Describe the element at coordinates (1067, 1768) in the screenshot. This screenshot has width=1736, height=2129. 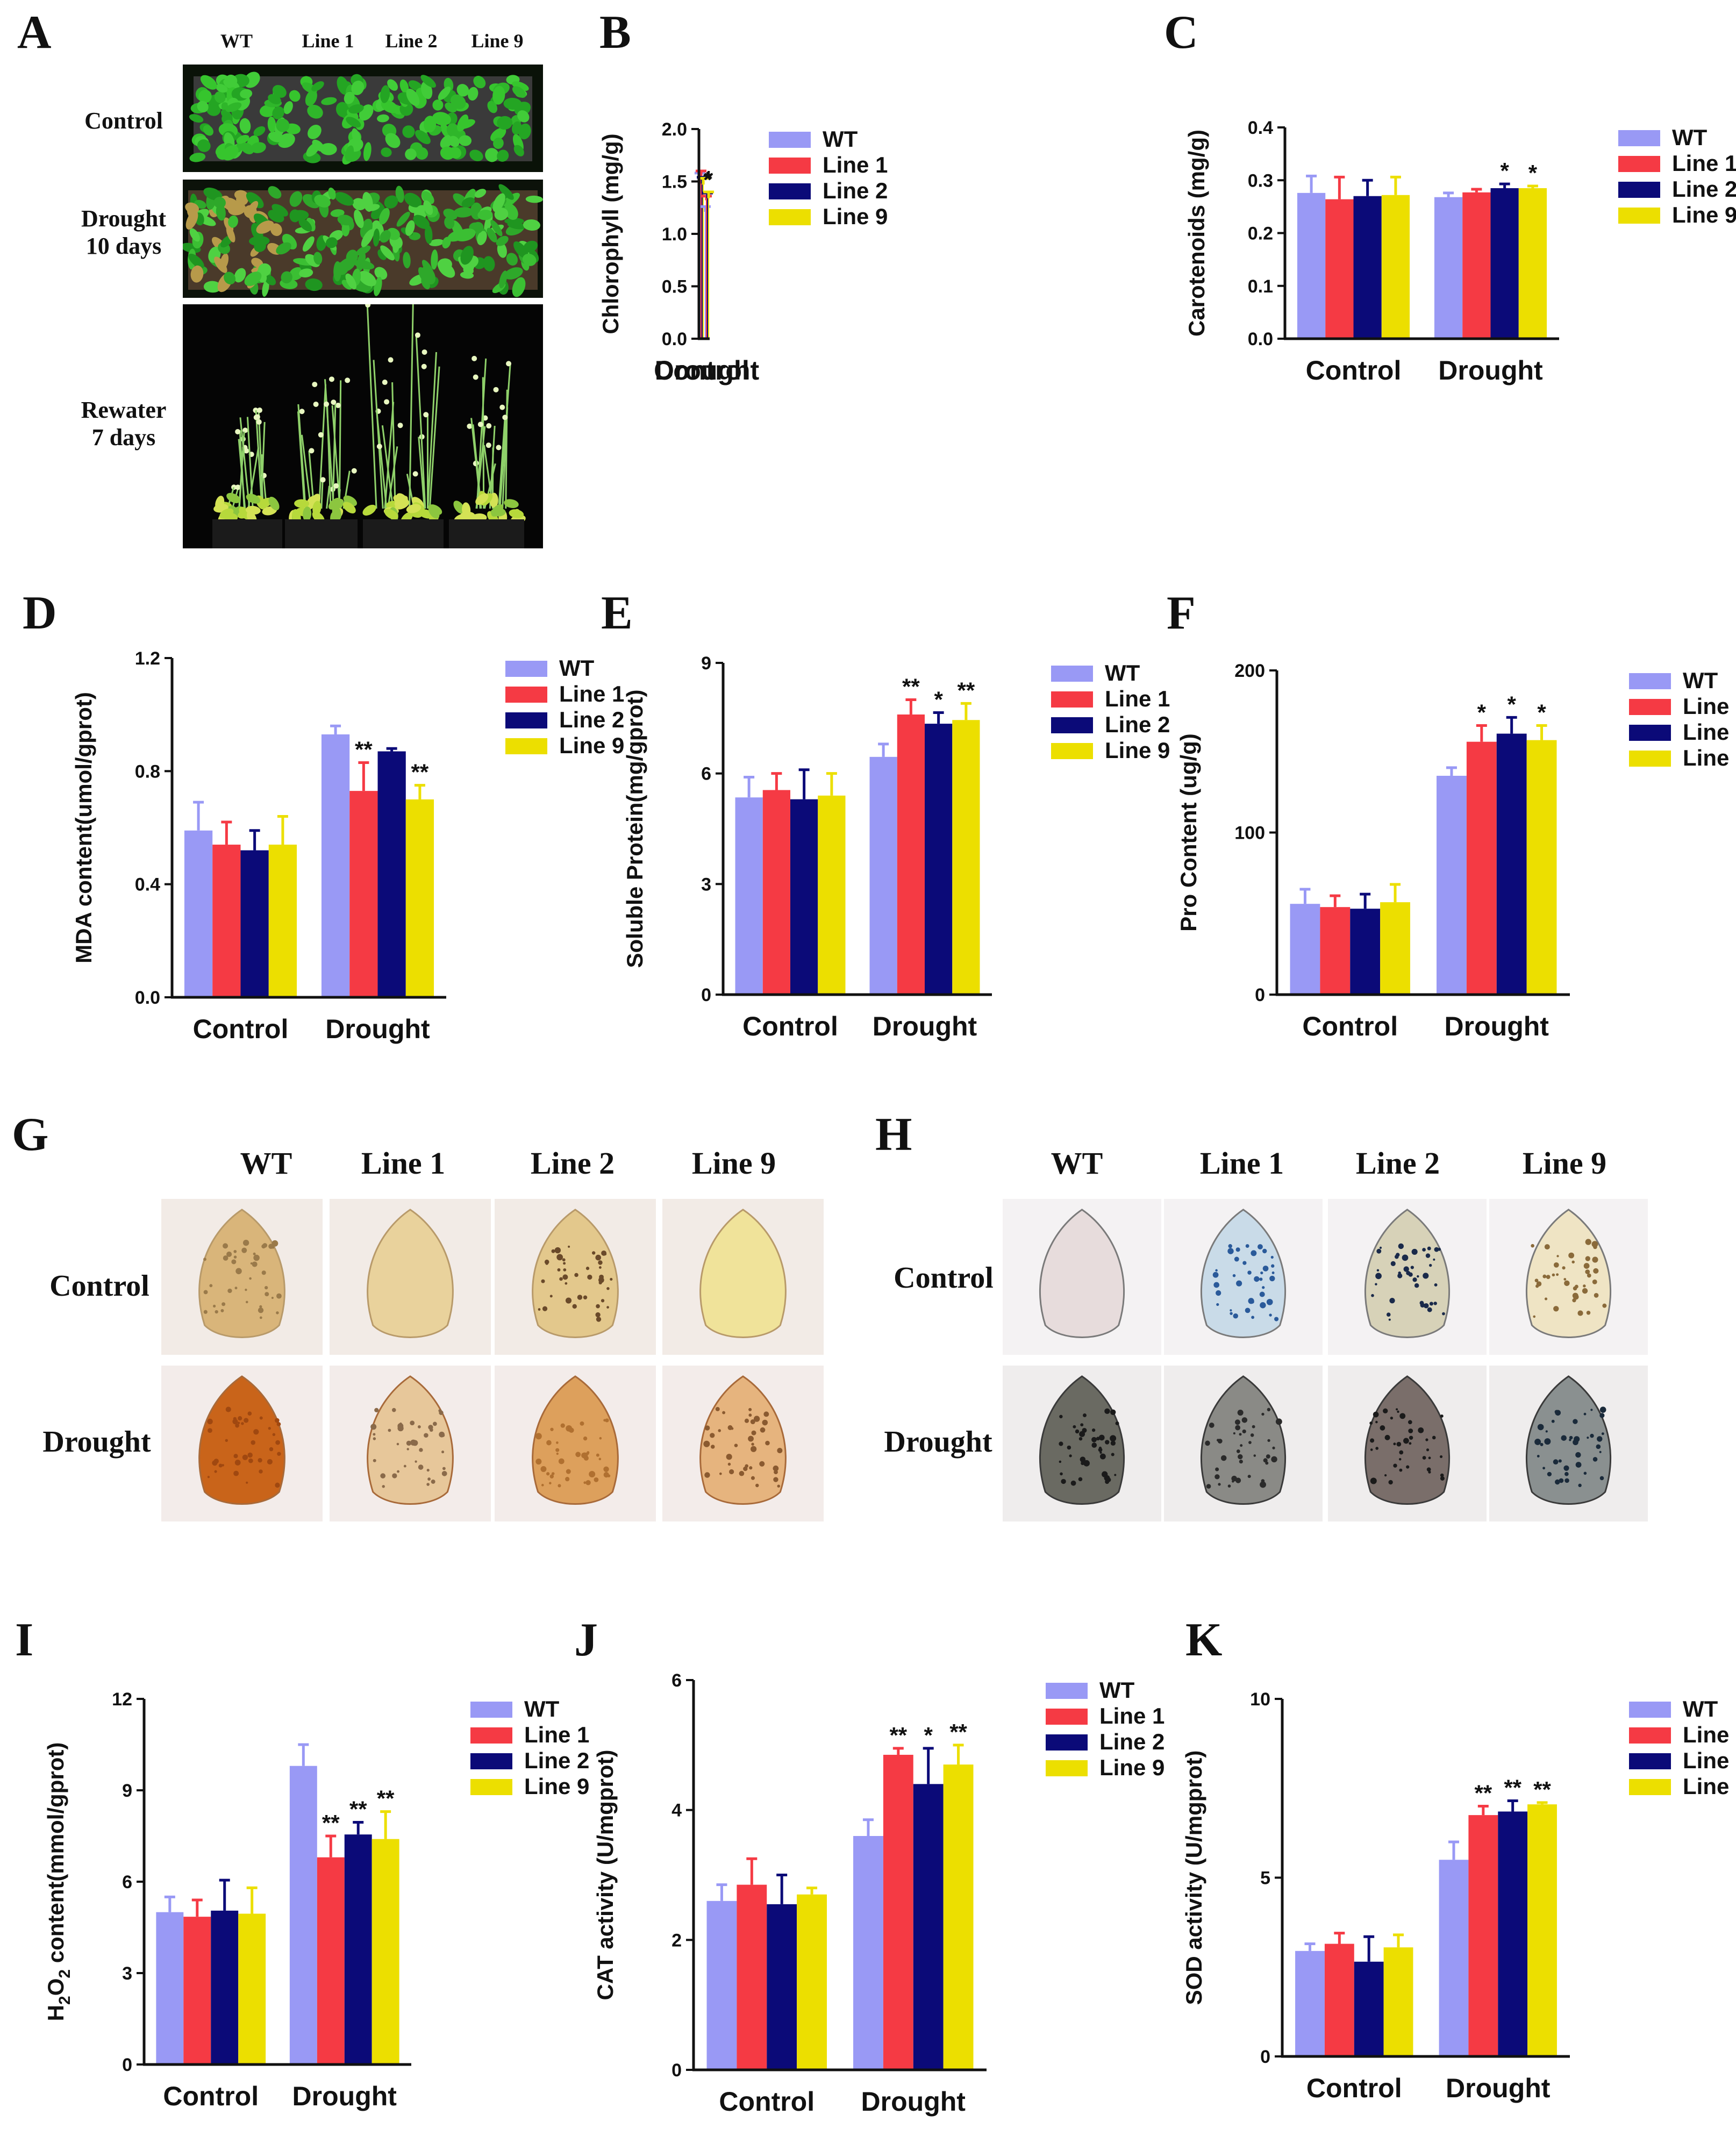
I see `chart-j-legend-swatch` at that location.